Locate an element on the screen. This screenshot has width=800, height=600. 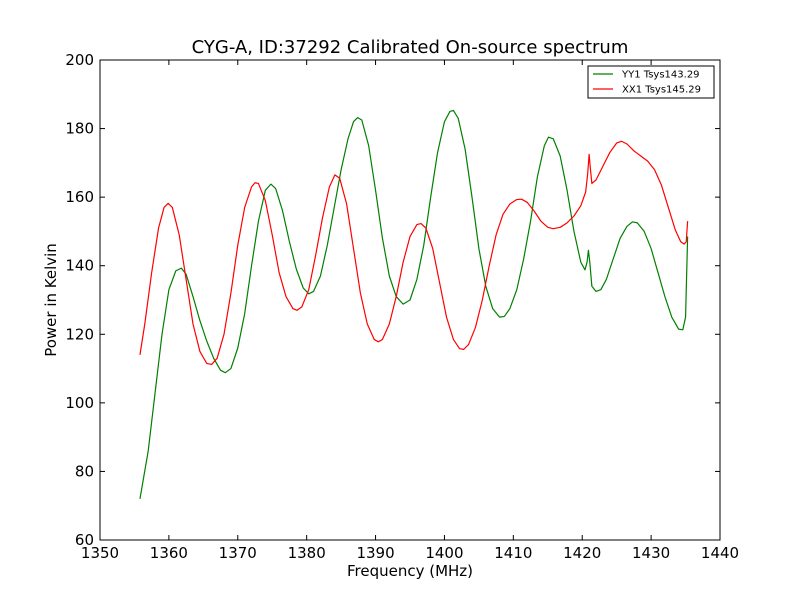
legend-box is located at coordinates (651, 82).